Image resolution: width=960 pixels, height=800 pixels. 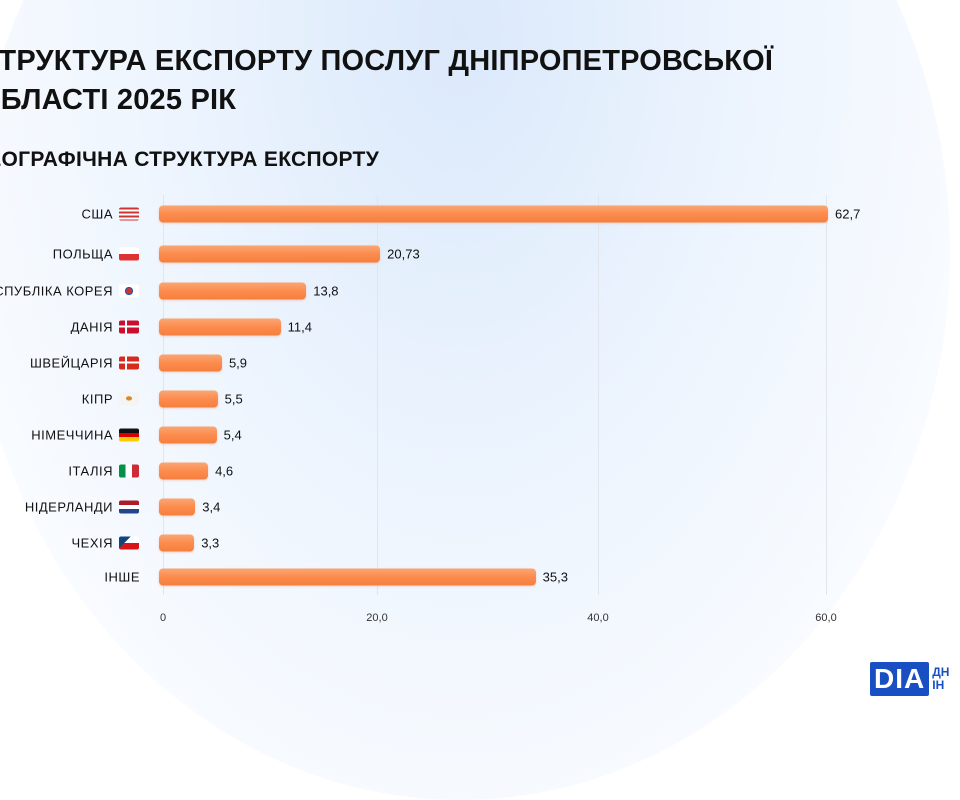 I want to click on category-label: ЧЕХІЯ, so click(x=92, y=543).